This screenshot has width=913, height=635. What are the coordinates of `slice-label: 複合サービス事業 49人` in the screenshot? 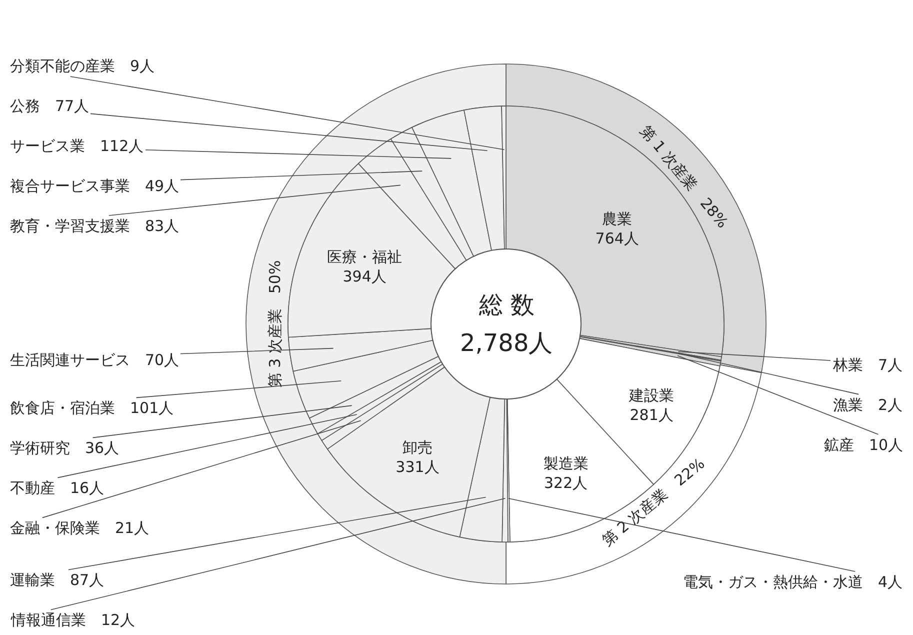 It's located at (95, 186).